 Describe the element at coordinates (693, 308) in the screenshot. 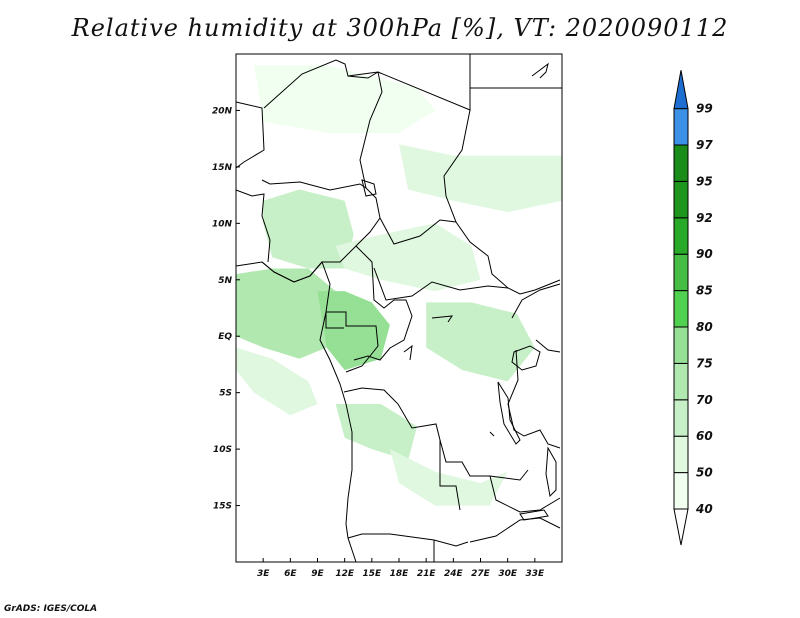

I see `colorbar: 40 50 60 70 75 80 85 90 92 95 97 99` at that location.